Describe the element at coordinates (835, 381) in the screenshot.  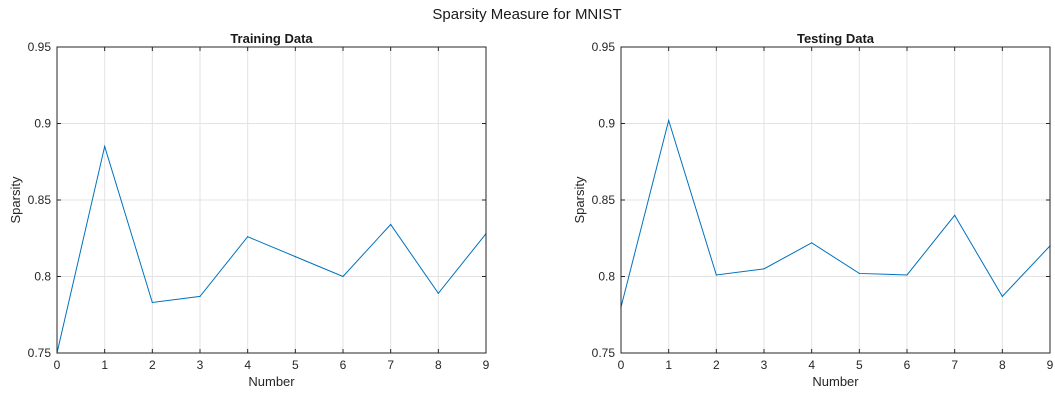
I see `testing-x-axis-label: Number` at that location.